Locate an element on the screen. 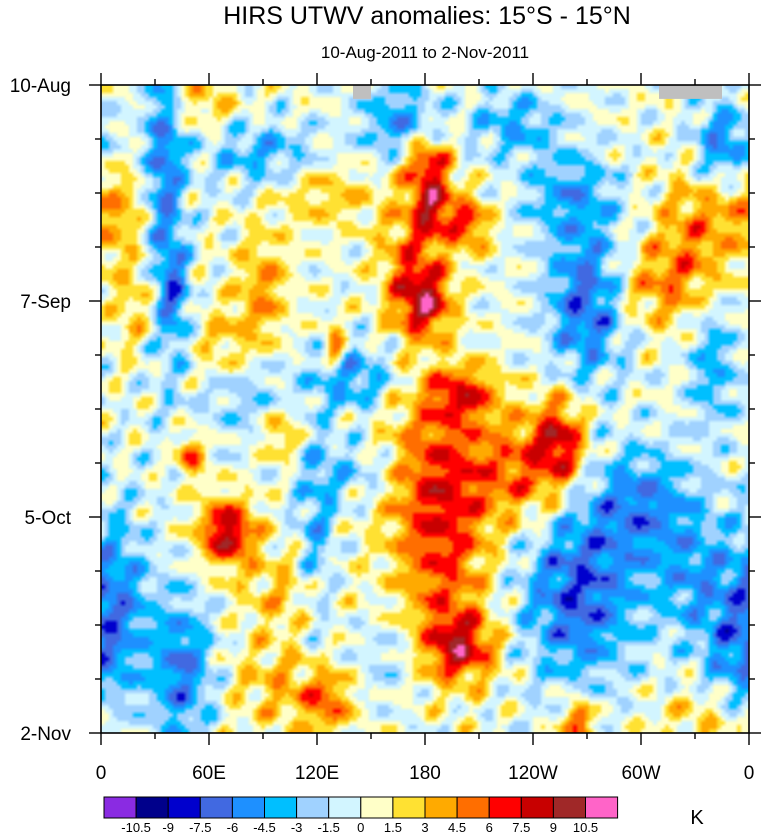 This screenshot has height=834, width=769. y-tick-label: 2-Nov is located at coordinates (45, 734).